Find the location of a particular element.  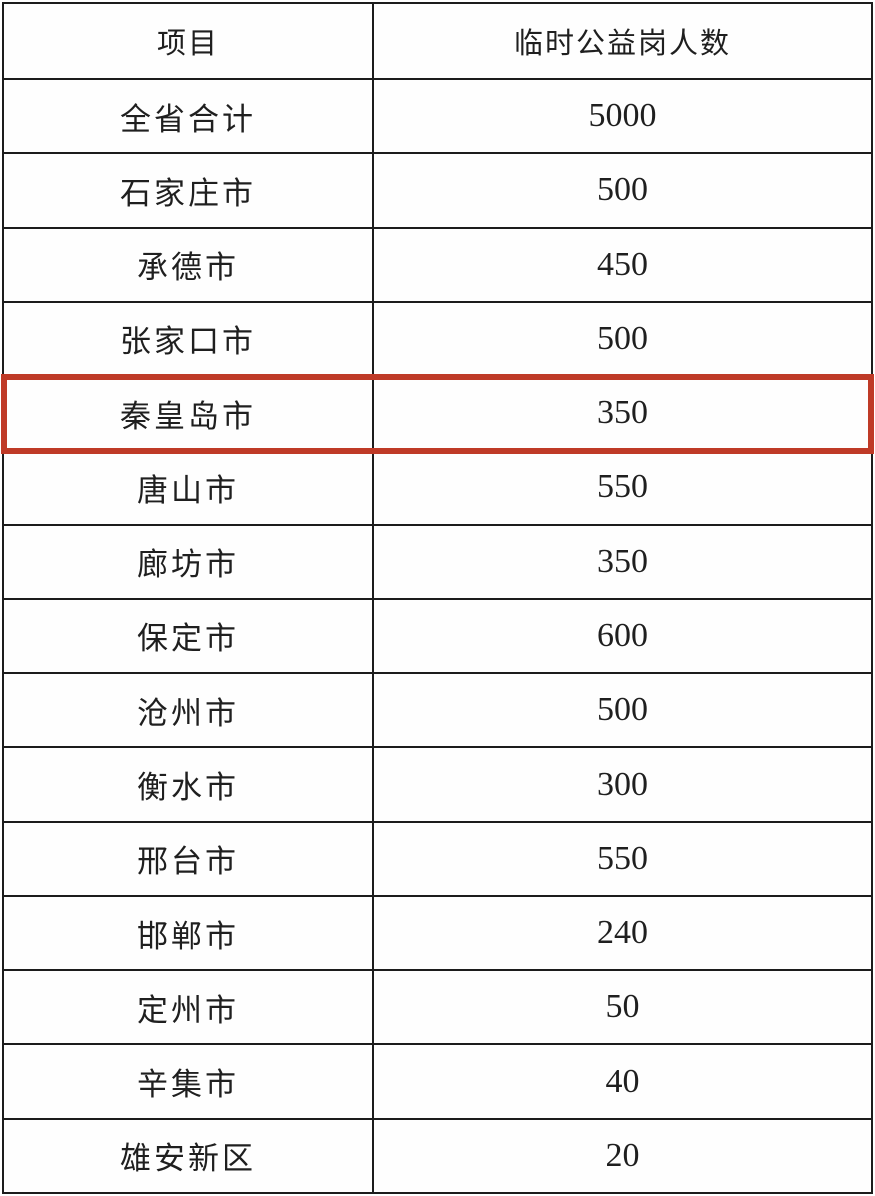

table-row: 定州市 50 is located at coordinates (437, 1008).